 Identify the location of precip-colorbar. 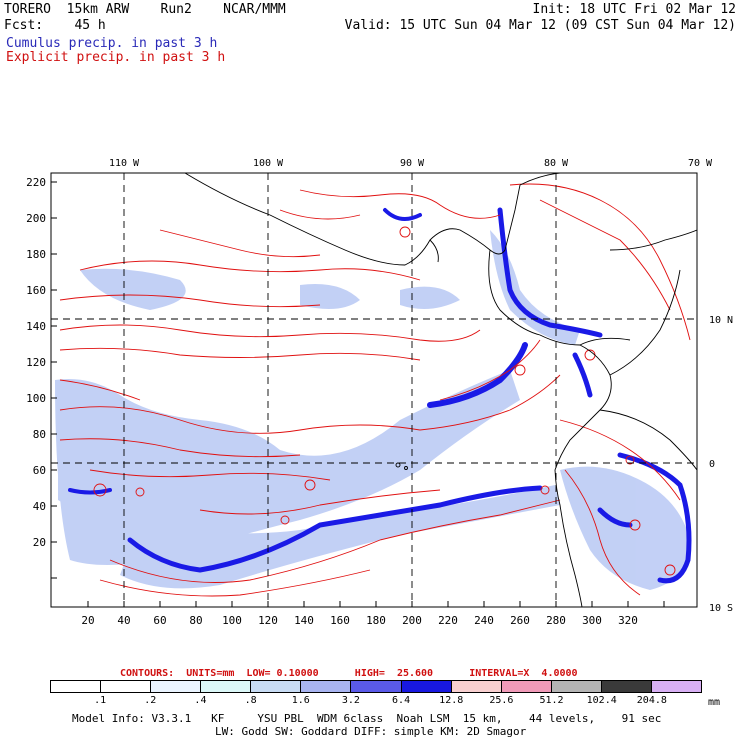
(376, 686).